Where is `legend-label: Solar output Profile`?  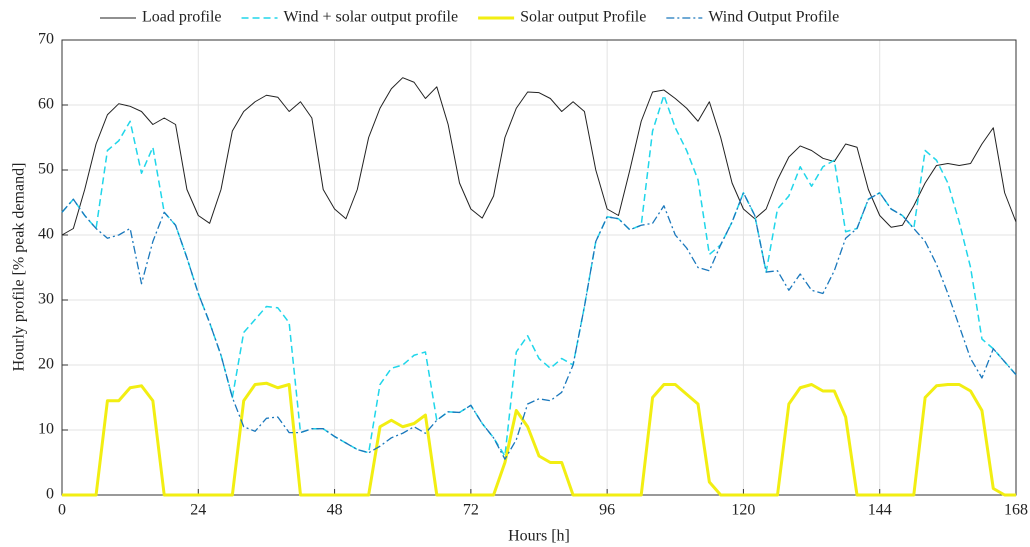
legend-label: Solar output Profile is located at coordinates (583, 17).